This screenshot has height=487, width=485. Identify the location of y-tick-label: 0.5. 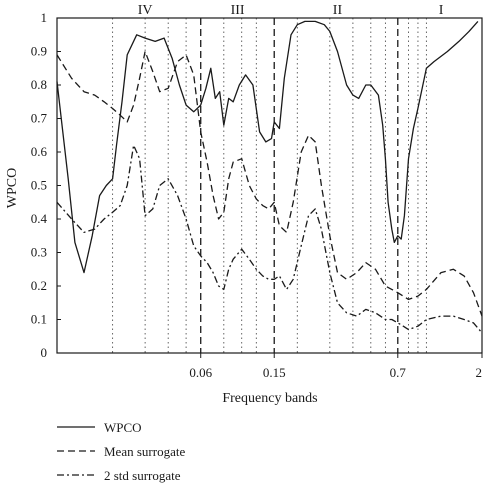
(39, 185).